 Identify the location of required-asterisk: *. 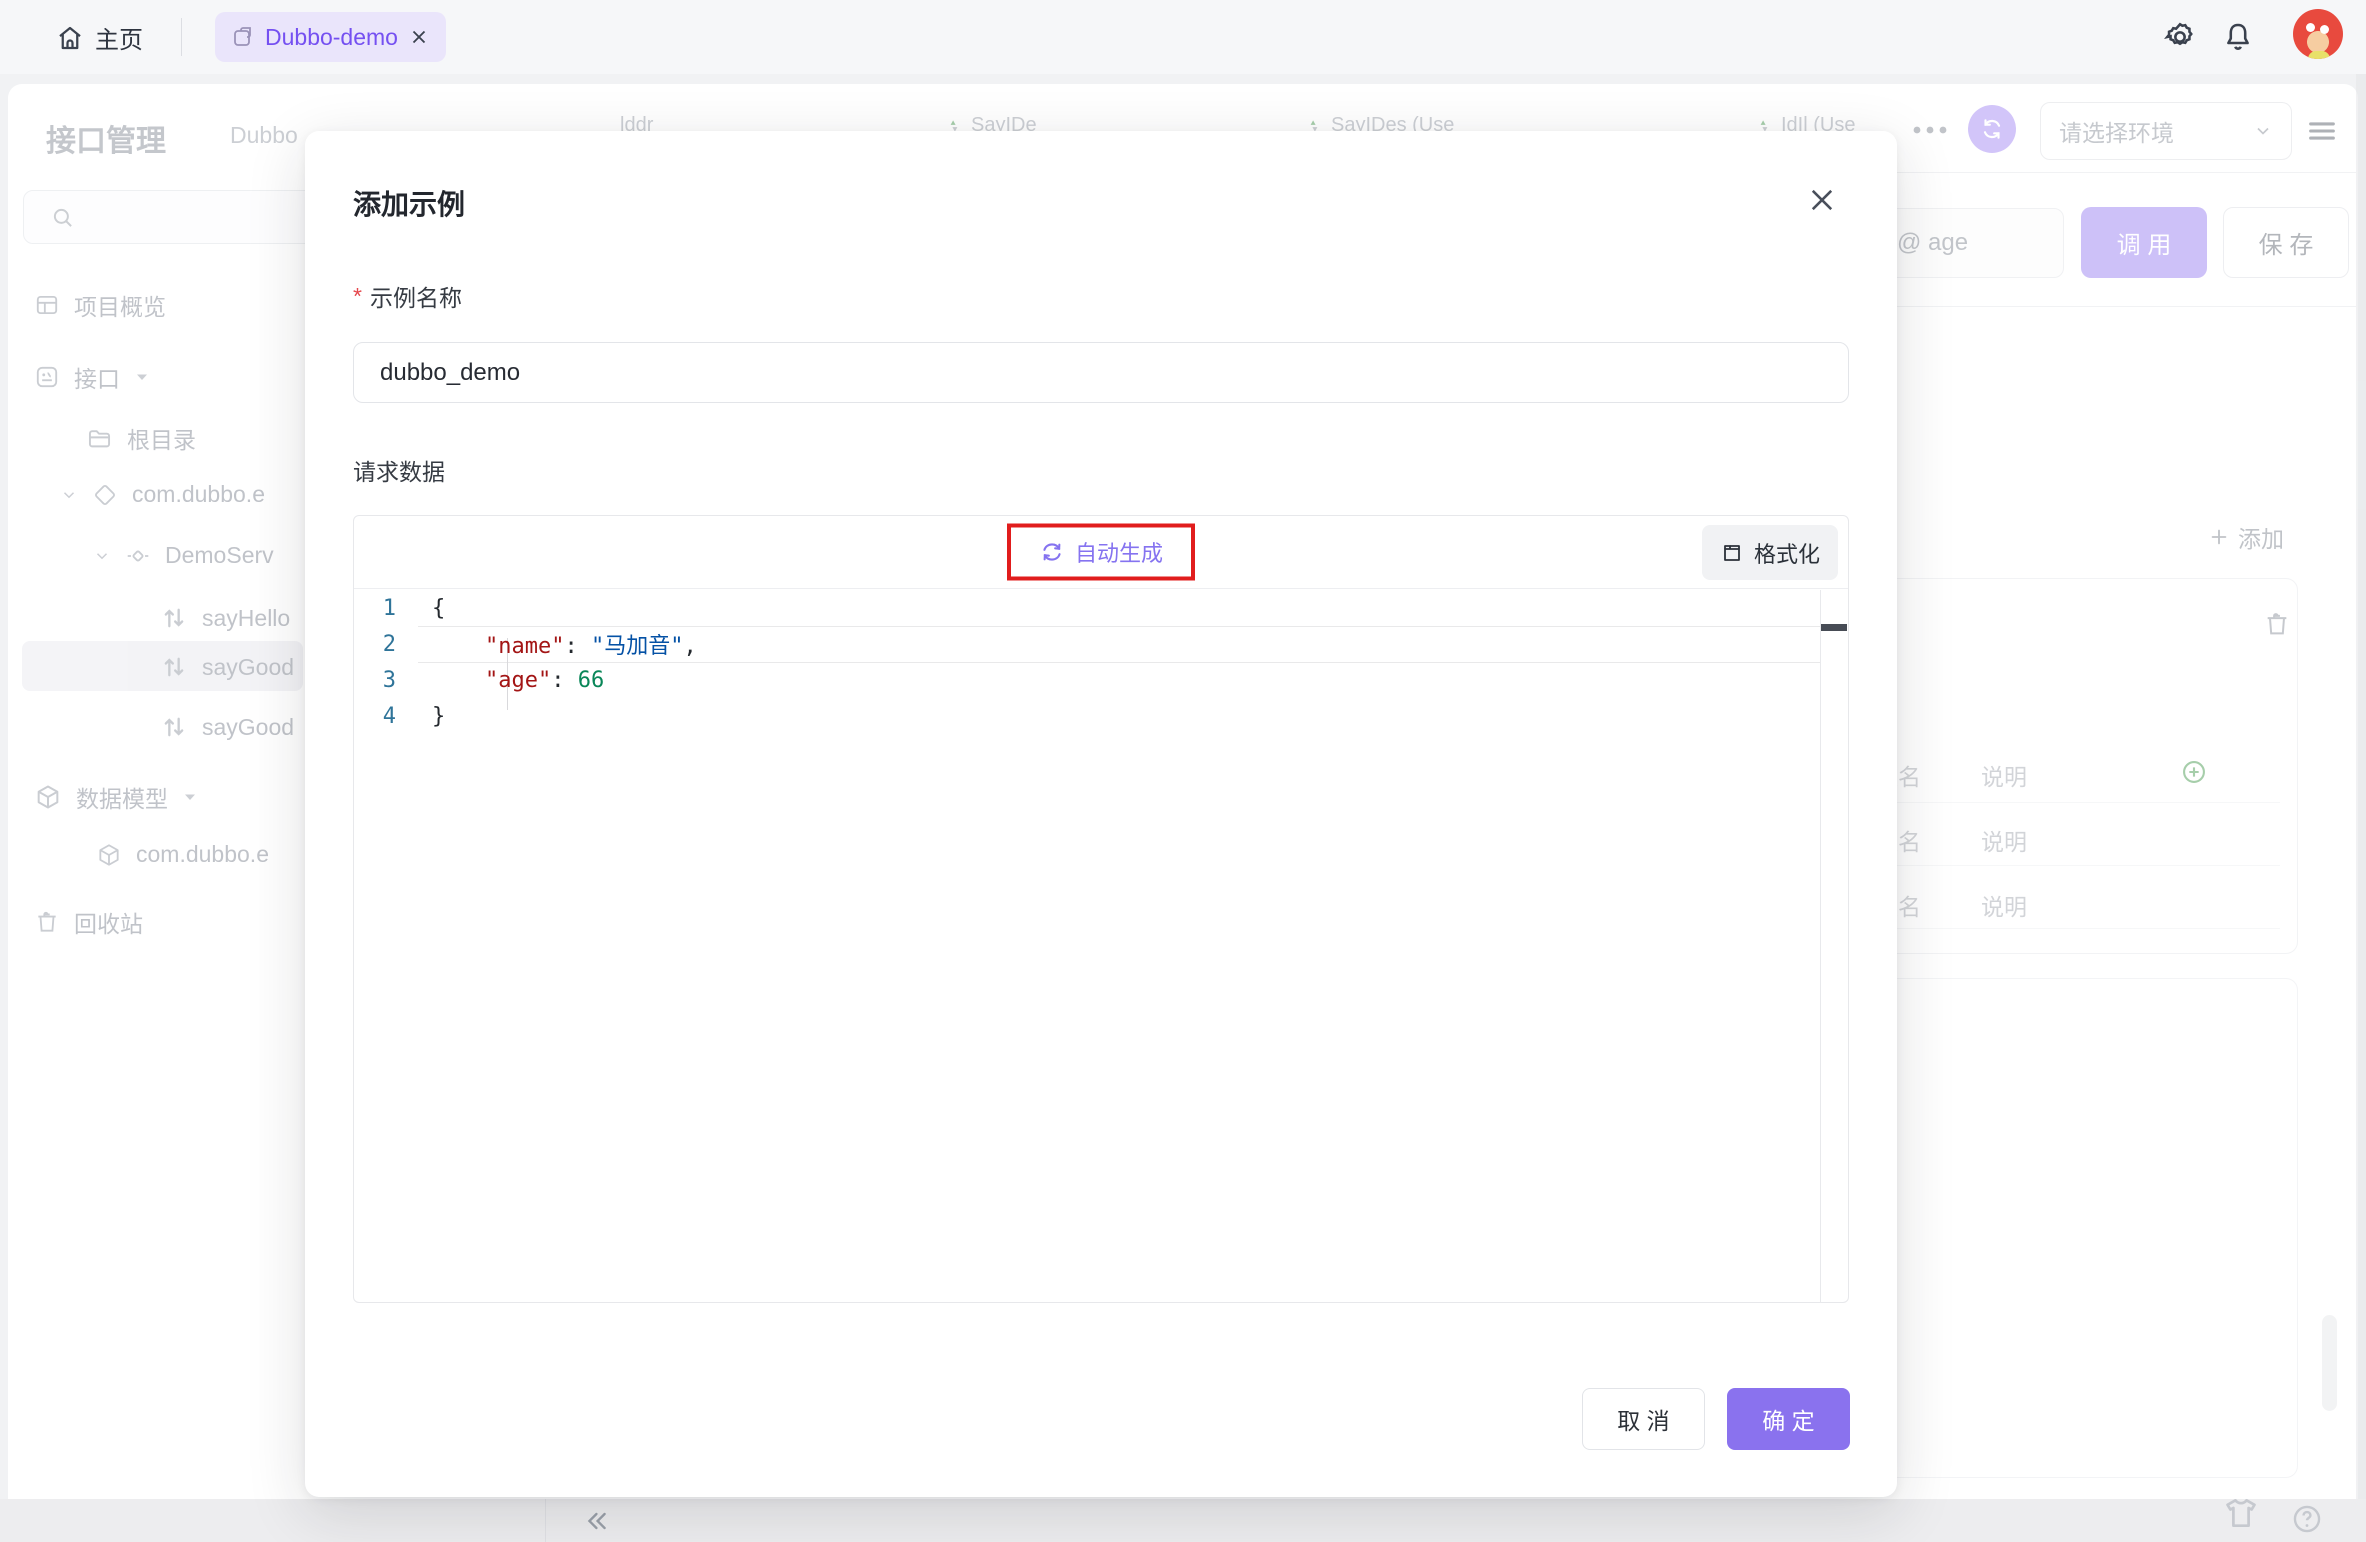
(357, 295).